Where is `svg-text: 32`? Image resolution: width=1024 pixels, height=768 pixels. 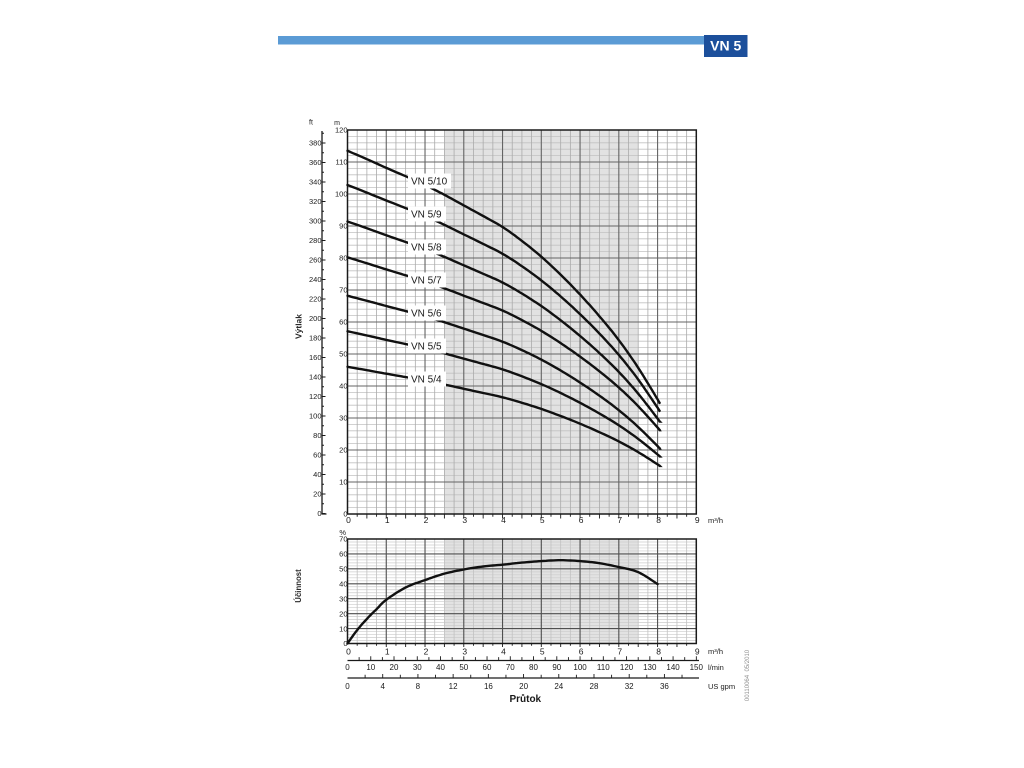
svg-text: 32 is located at coordinates (629, 686).